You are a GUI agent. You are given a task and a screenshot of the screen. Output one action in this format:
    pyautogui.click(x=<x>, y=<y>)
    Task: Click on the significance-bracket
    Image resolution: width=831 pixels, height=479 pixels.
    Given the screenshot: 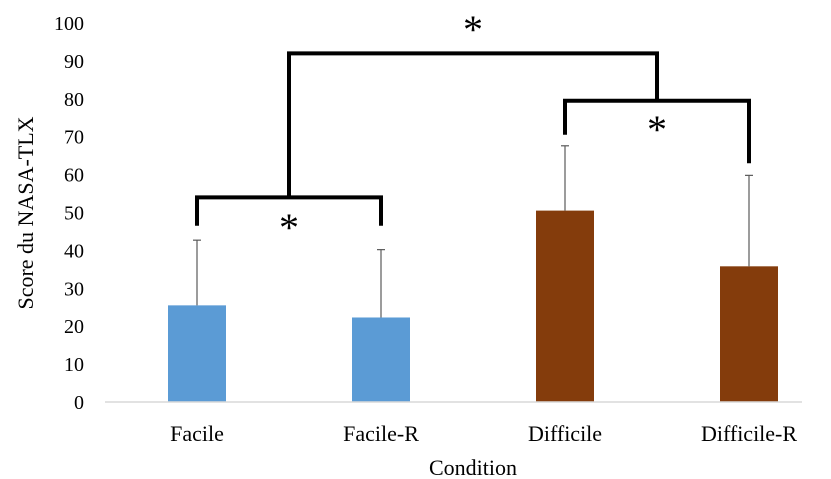 What is the action you would take?
    pyautogui.click(x=473, y=124)
    